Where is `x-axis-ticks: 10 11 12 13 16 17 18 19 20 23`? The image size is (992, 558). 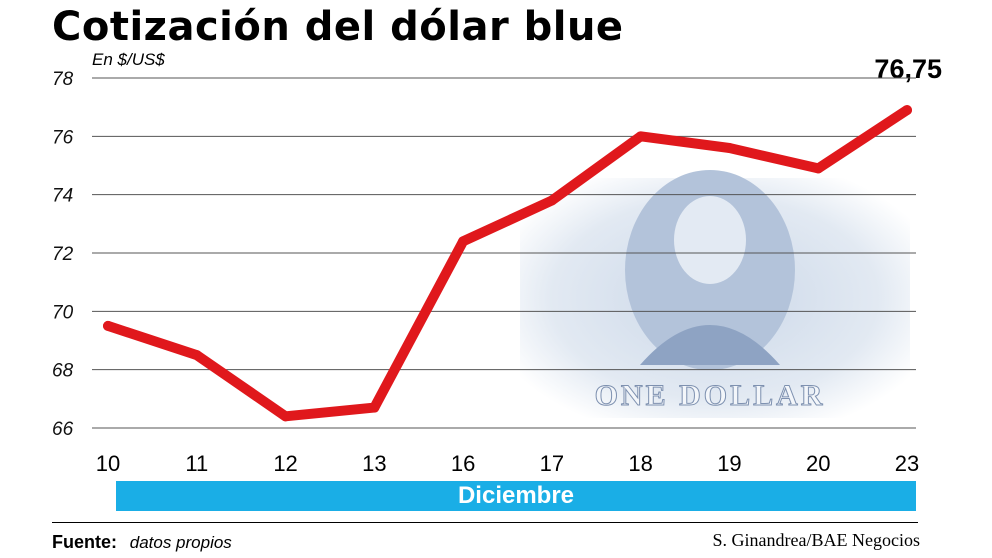
x-axis-ticks: 10 11 12 13 16 17 18 19 20 23 is located at coordinates (507, 463).